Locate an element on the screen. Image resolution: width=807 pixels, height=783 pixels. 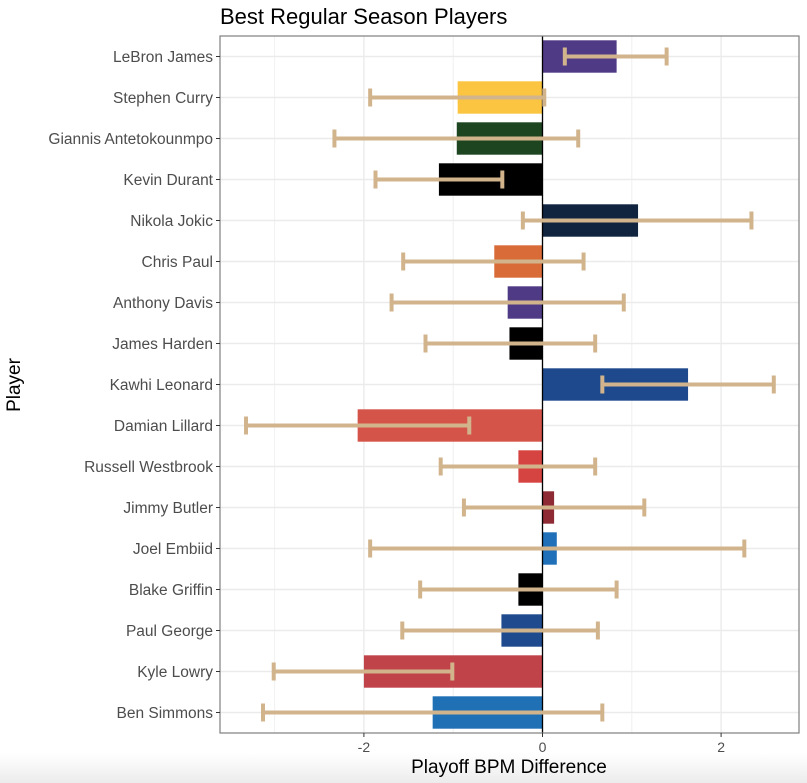
x-tick-label: 0 is located at coordinates (543, 747).